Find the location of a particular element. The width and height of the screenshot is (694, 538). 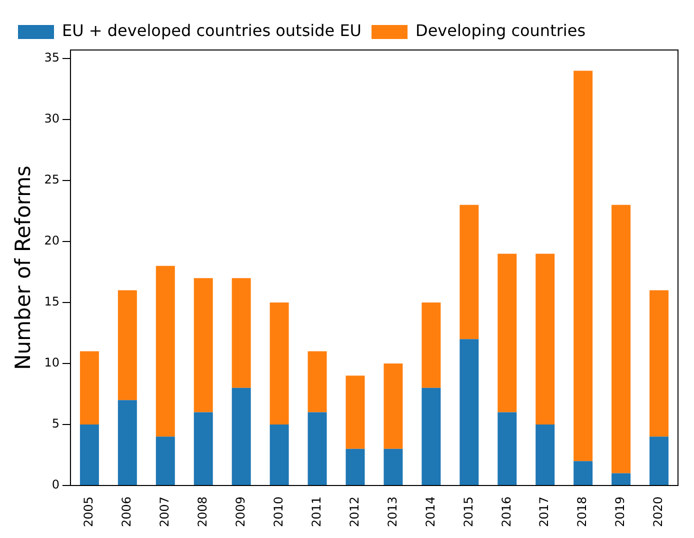

x-tick-label: 2008 is located at coordinates (202, 512).